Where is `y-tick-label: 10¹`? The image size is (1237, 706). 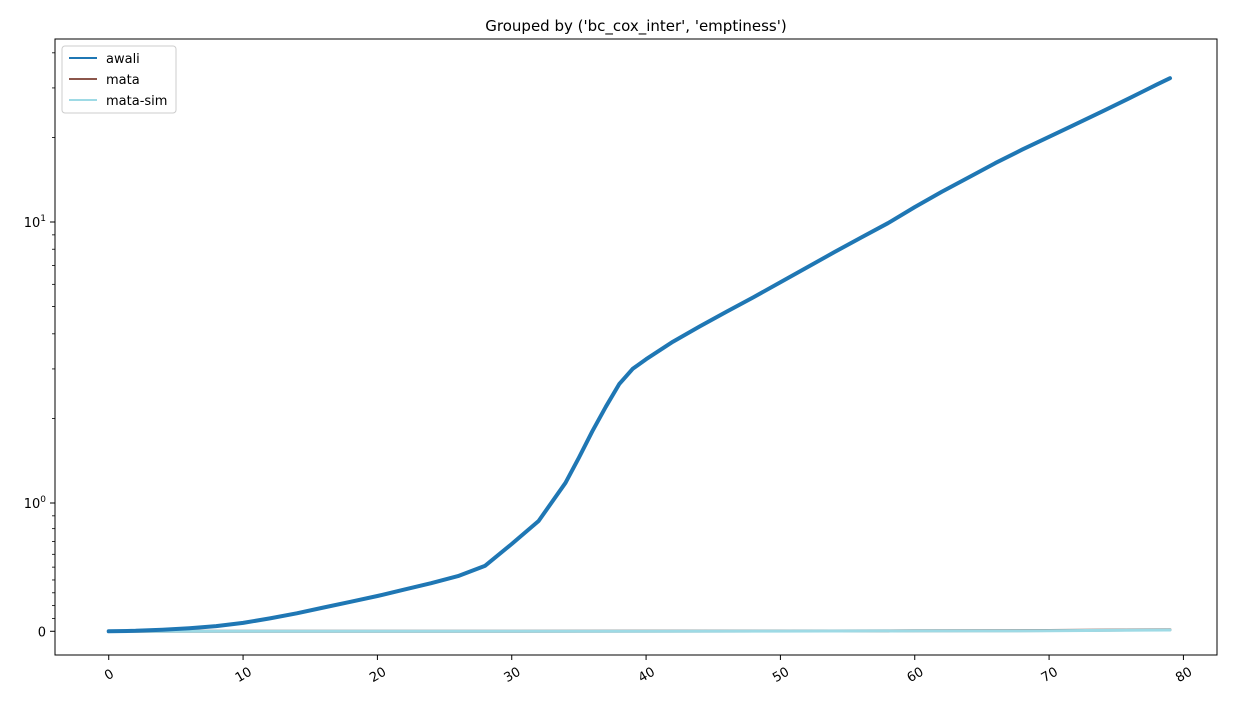
y-tick-label: 10¹ is located at coordinates (35, 222).